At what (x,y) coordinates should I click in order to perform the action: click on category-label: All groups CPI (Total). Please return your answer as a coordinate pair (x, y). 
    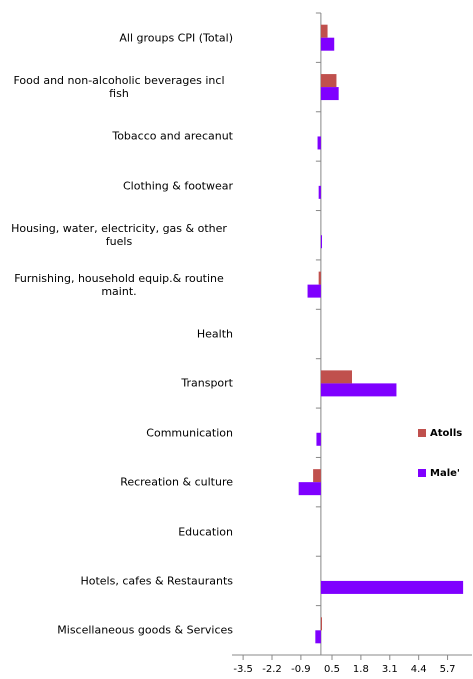
    Looking at the image, I should click on (116, 37).